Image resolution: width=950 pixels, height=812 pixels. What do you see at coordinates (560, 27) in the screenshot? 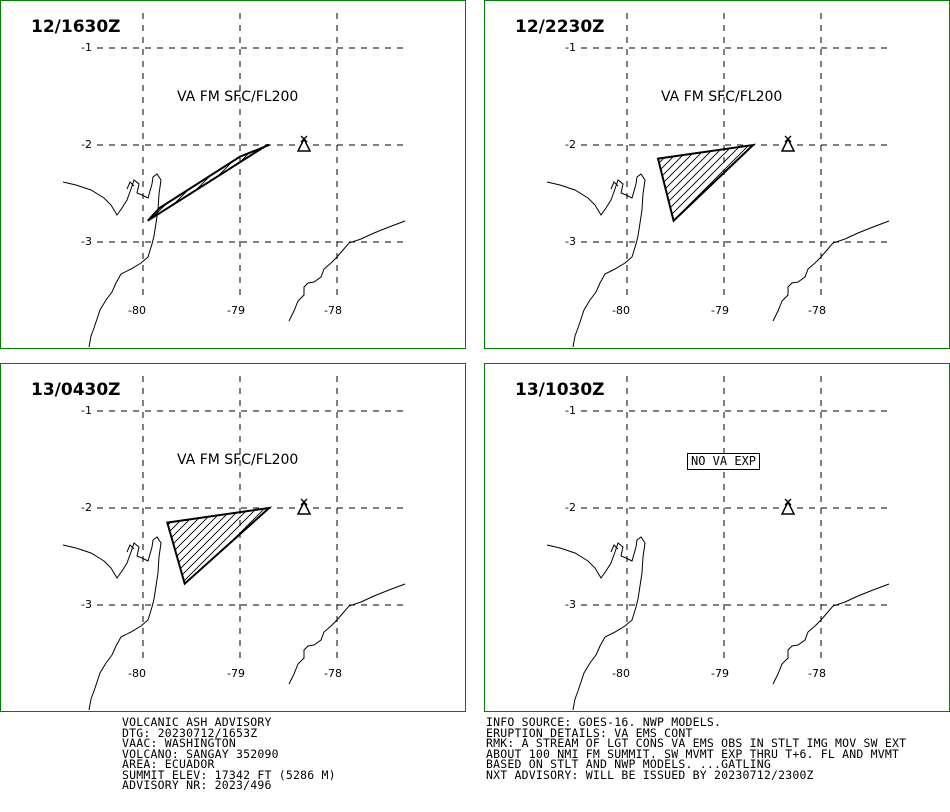
I see `panel-title: 12/2230Z` at bounding box center [560, 27].